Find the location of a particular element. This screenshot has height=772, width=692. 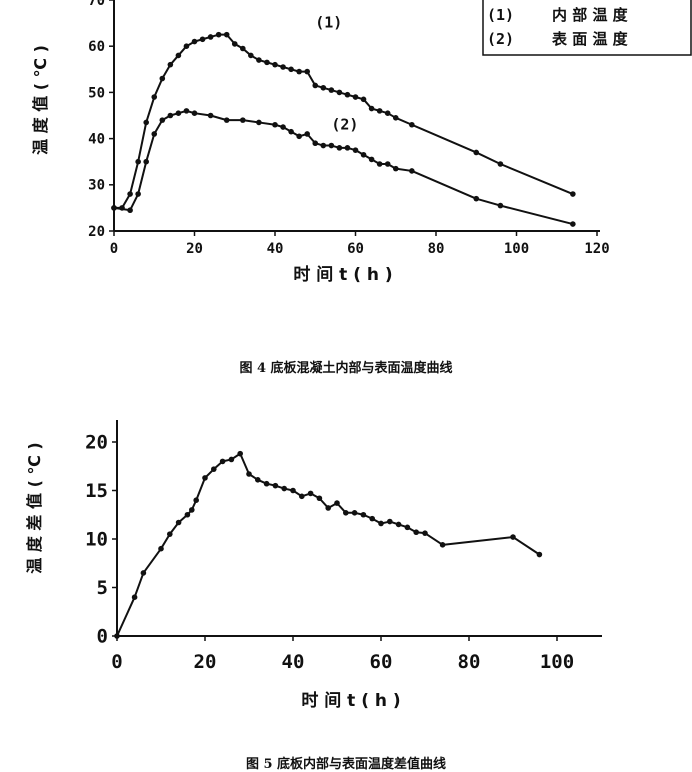

y-tick-label: 10 is located at coordinates (96, 540).